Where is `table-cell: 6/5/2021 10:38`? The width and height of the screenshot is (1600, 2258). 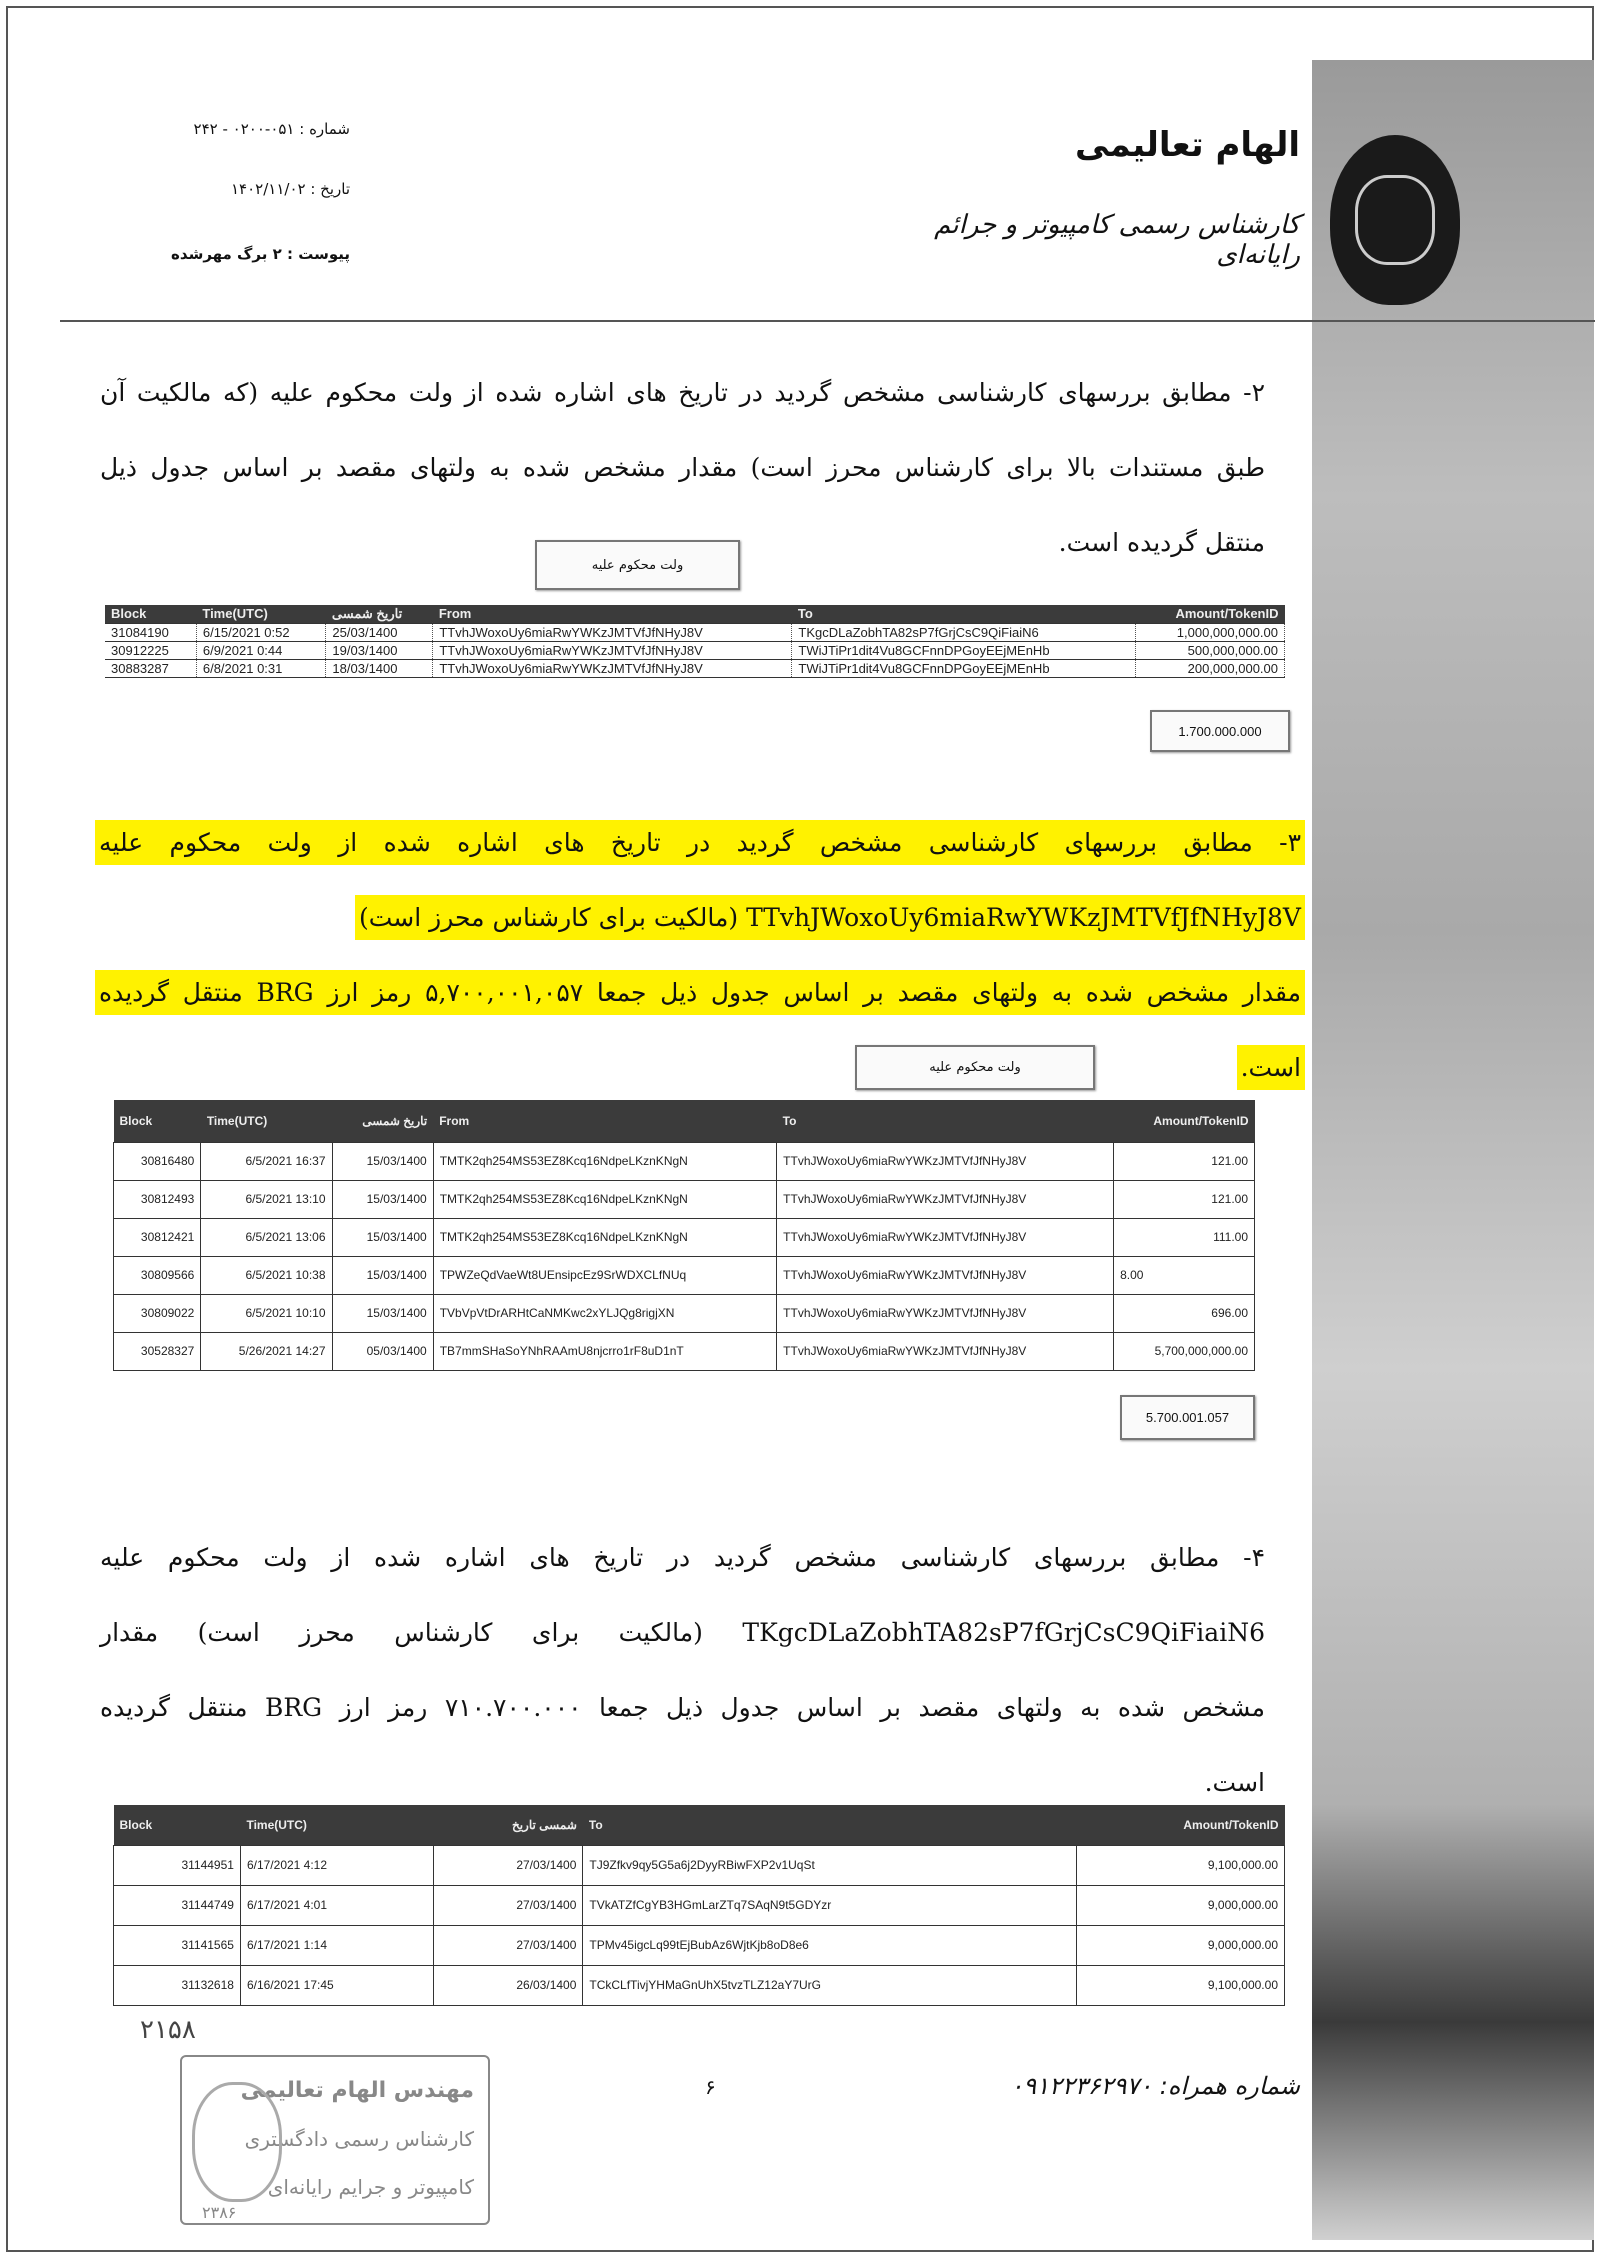 table-cell: 6/5/2021 10:38 is located at coordinates (266, 1275).